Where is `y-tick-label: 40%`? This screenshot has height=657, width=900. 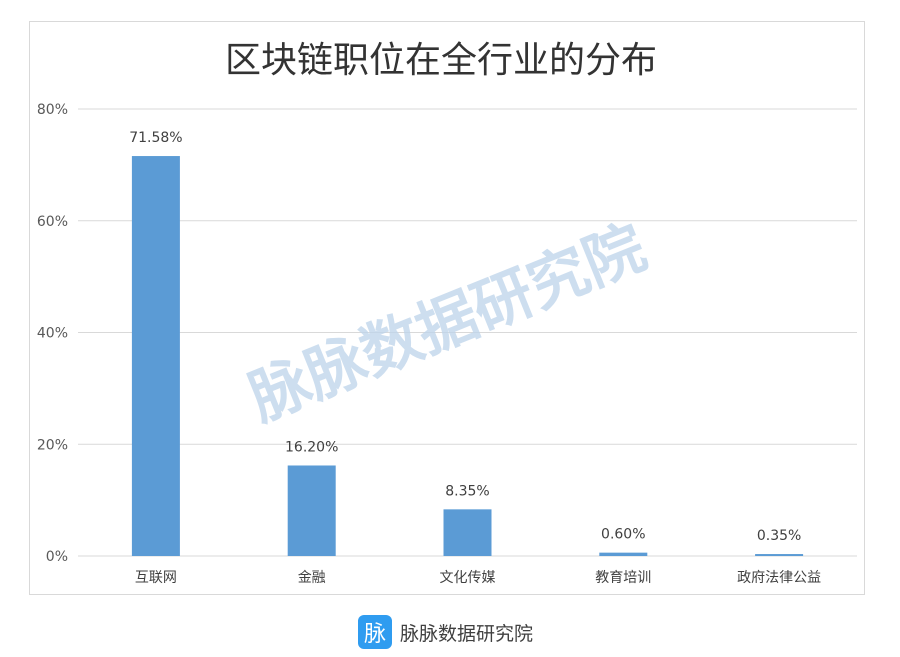
y-tick-label: 40% is located at coordinates (52, 334).